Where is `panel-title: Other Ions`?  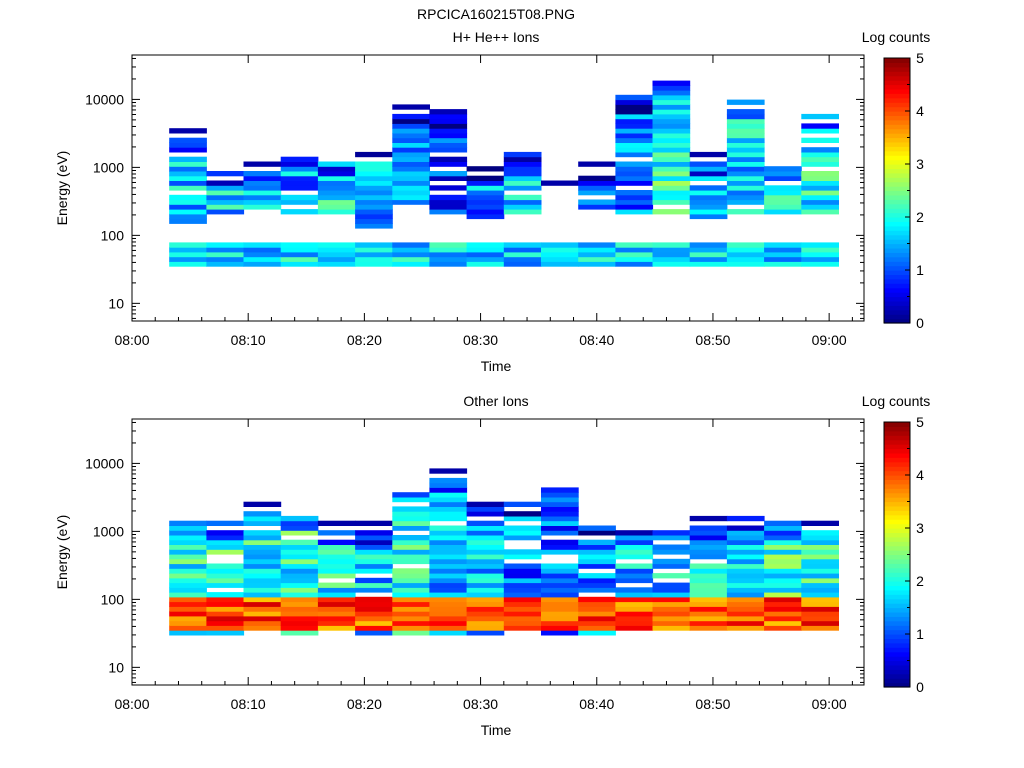 panel-title: Other Ions is located at coordinates (495, 401).